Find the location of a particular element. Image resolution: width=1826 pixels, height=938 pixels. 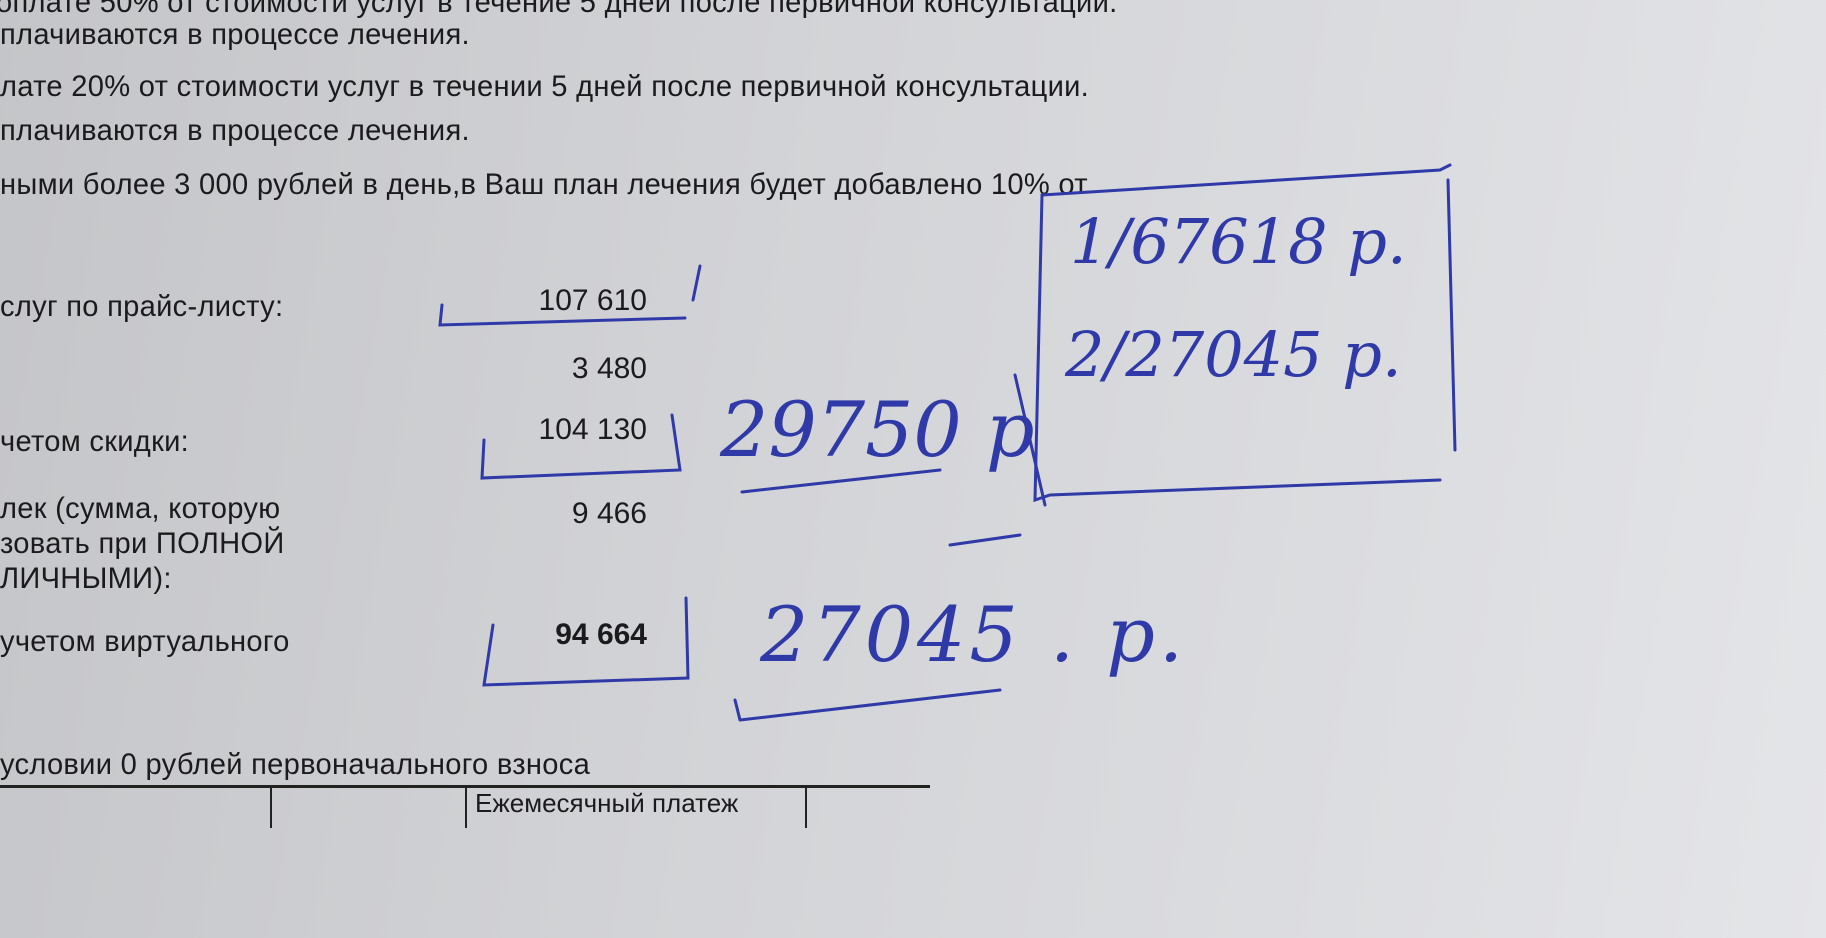

row-value-with-discount: 104 130 is located at coordinates (592, 429).